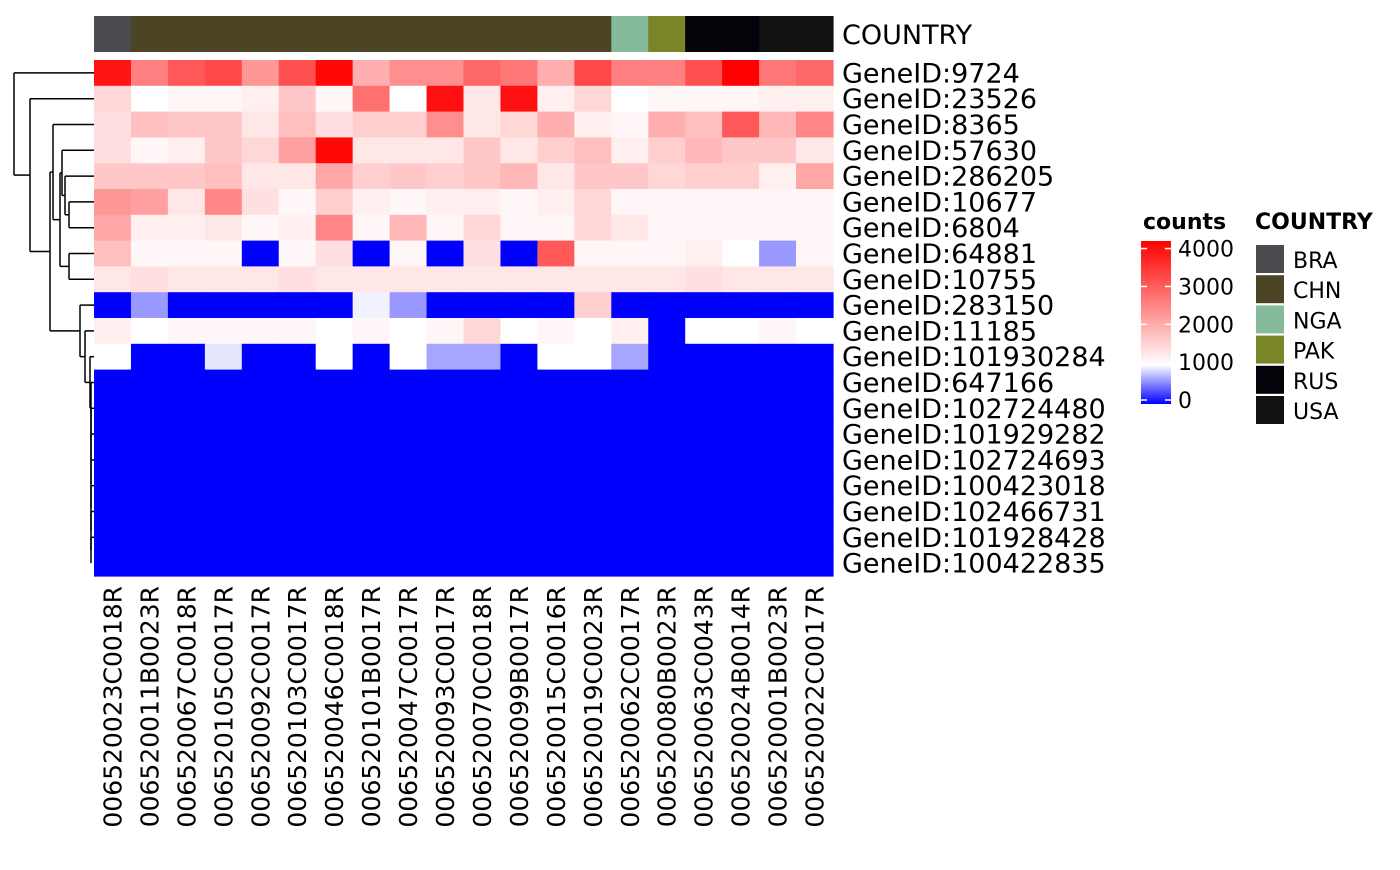  What do you see at coordinates (939, 202) in the screenshot?
I see `row-label: GeneID:10677` at bounding box center [939, 202].